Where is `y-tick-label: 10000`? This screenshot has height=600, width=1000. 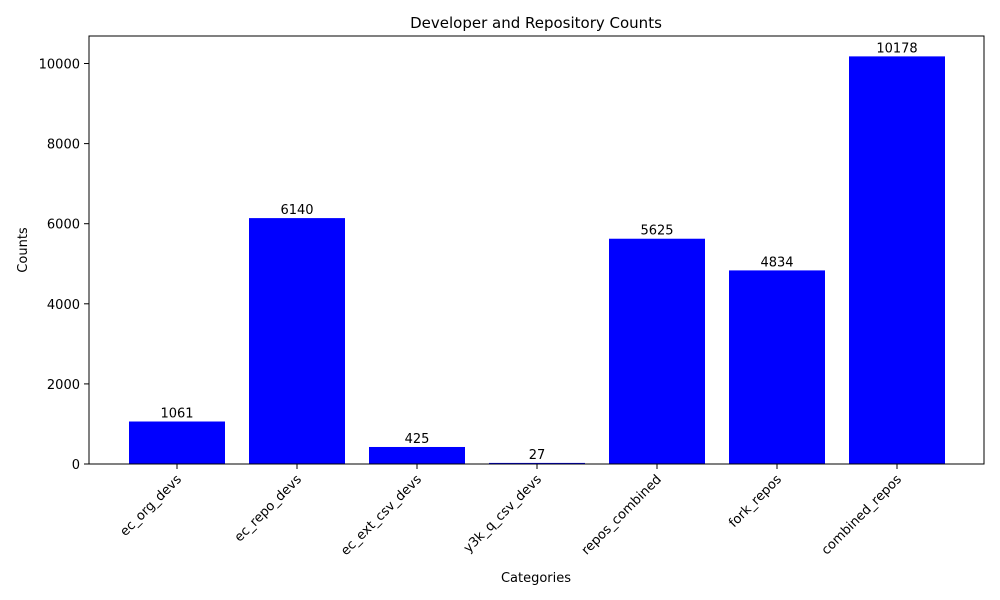
y-tick-label: 10000 is located at coordinates (59, 65).